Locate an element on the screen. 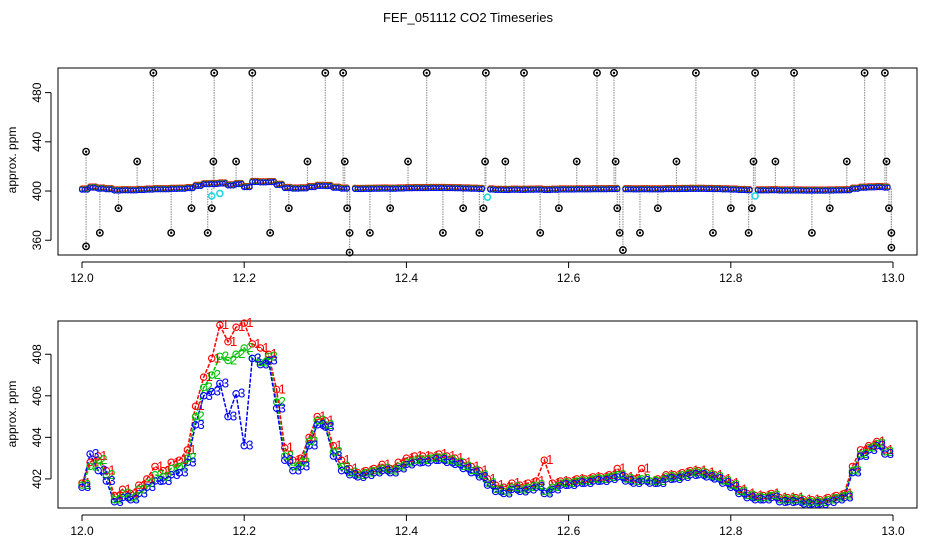  top-x-tick-label: 12.4 is located at coordinates (407, 278).